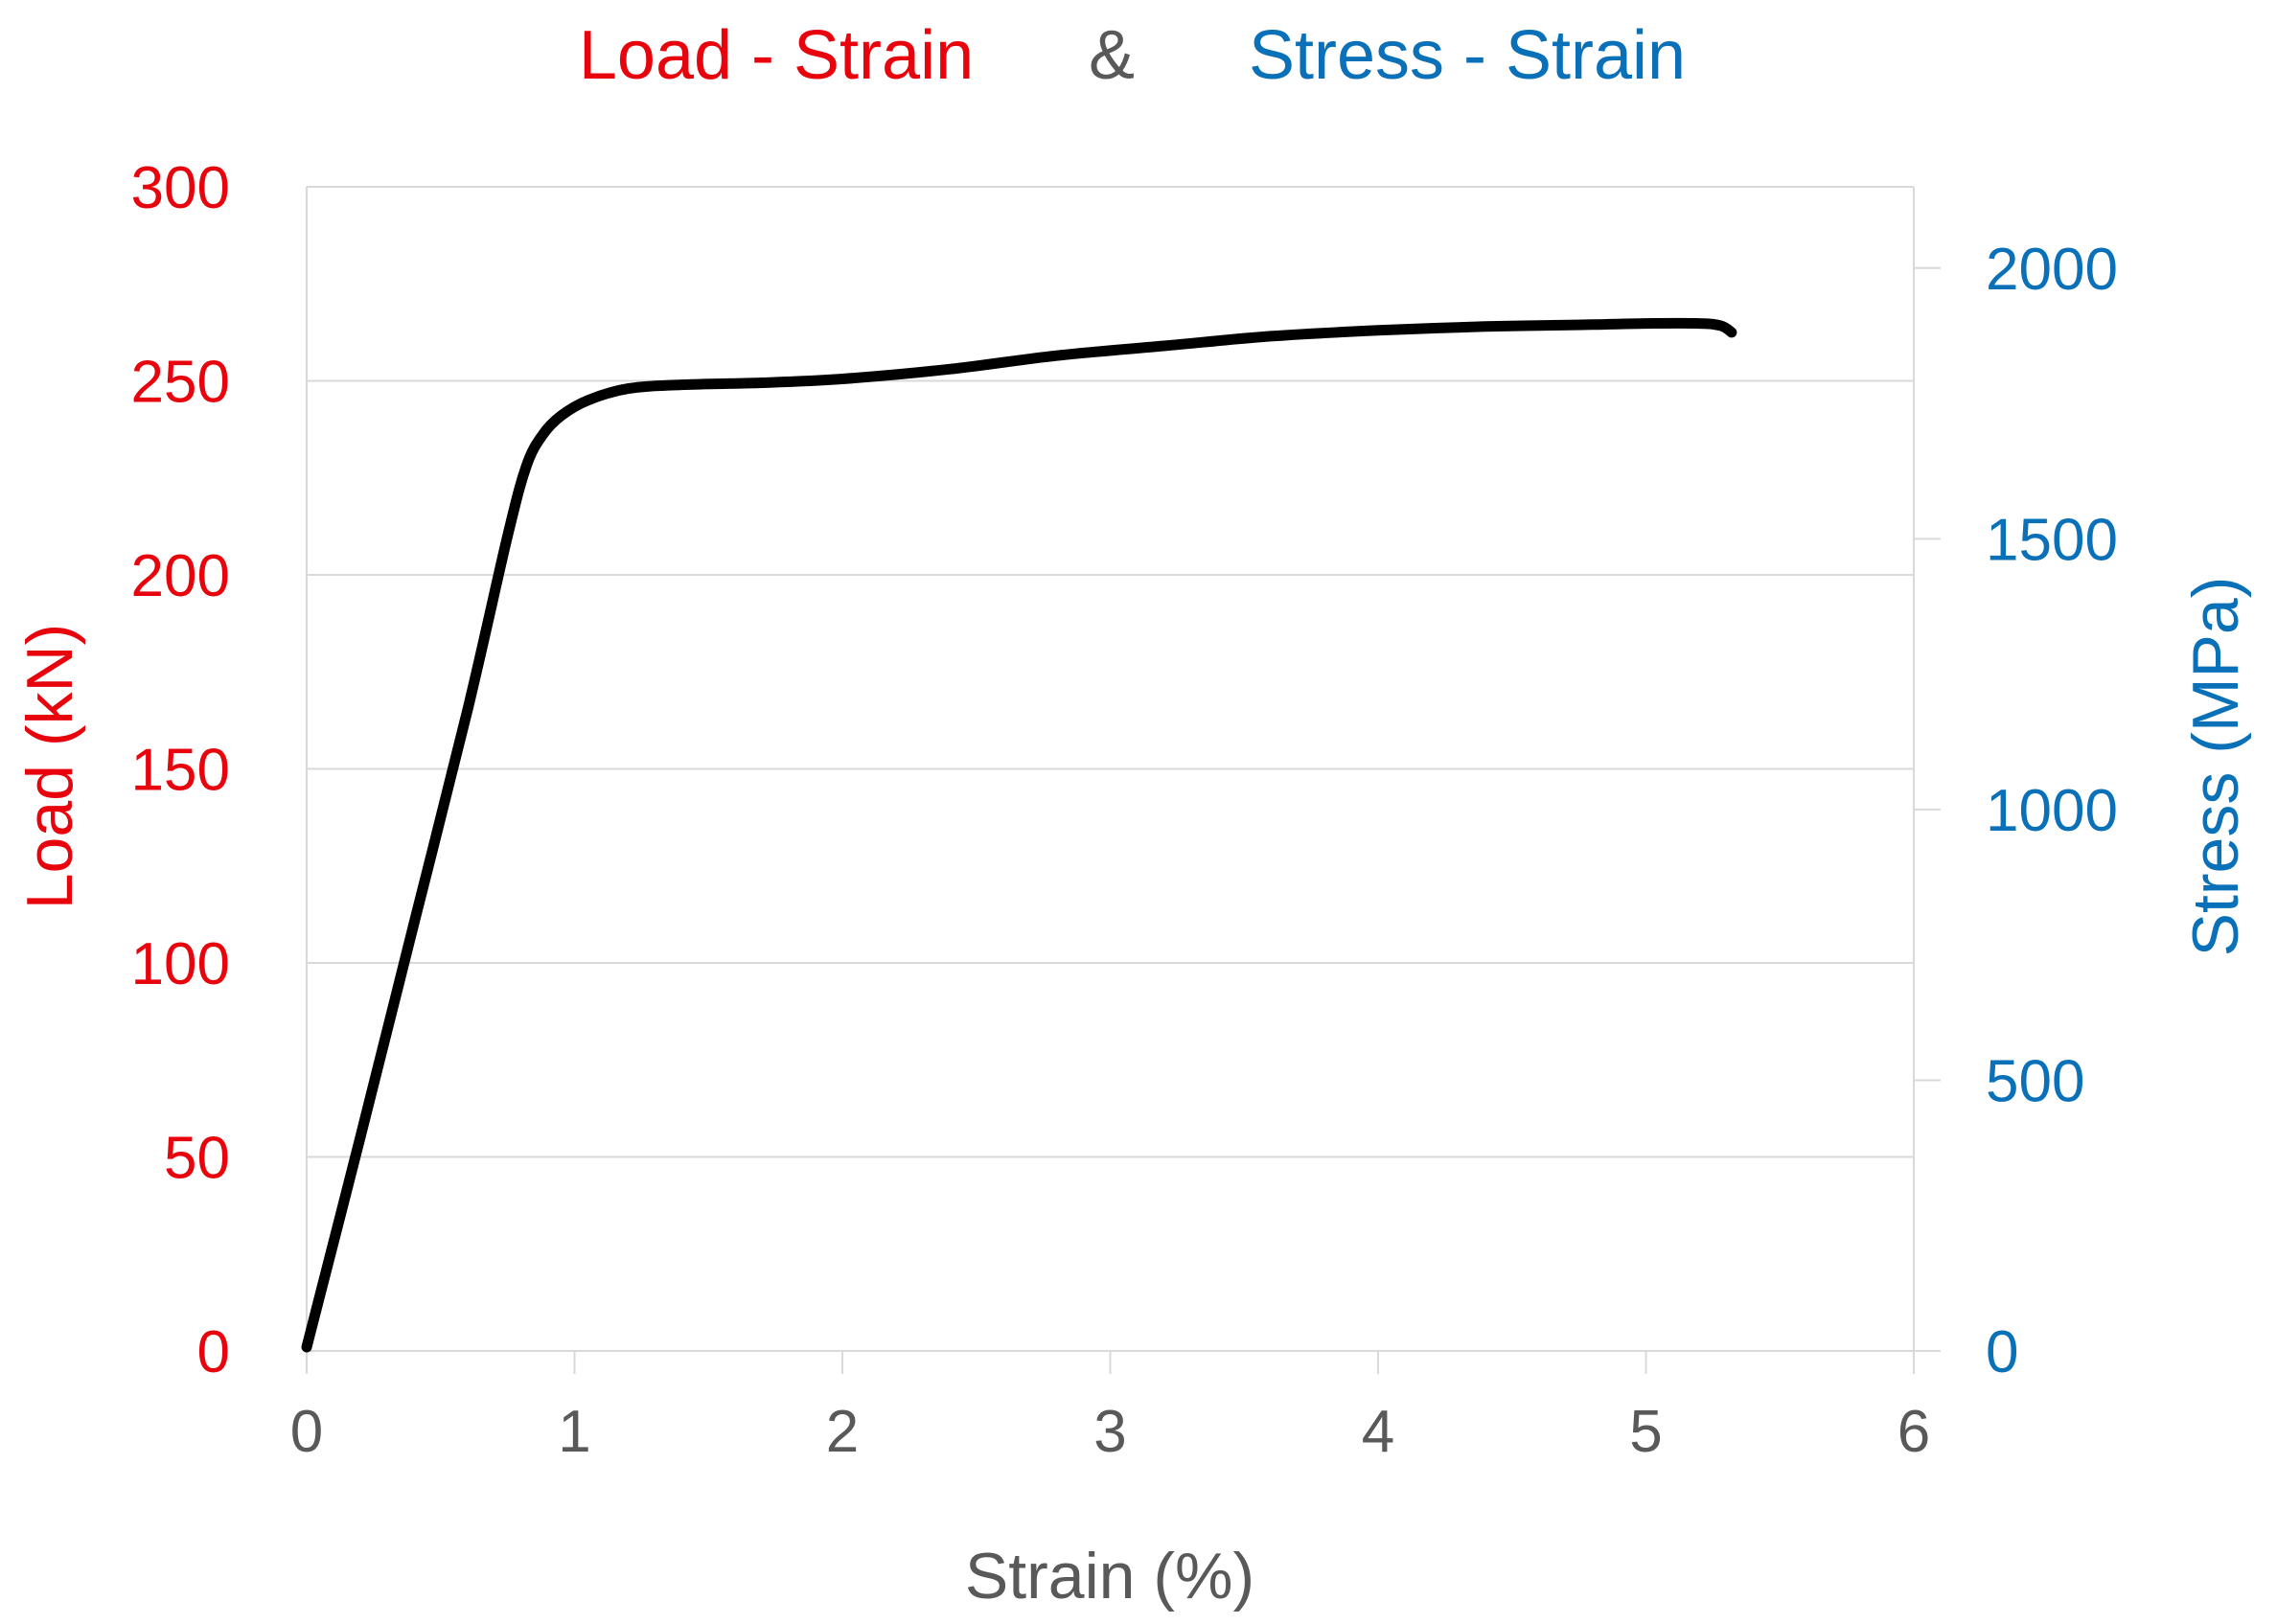  I want to click on y-left-tick-label: 250, so click(181, 383).